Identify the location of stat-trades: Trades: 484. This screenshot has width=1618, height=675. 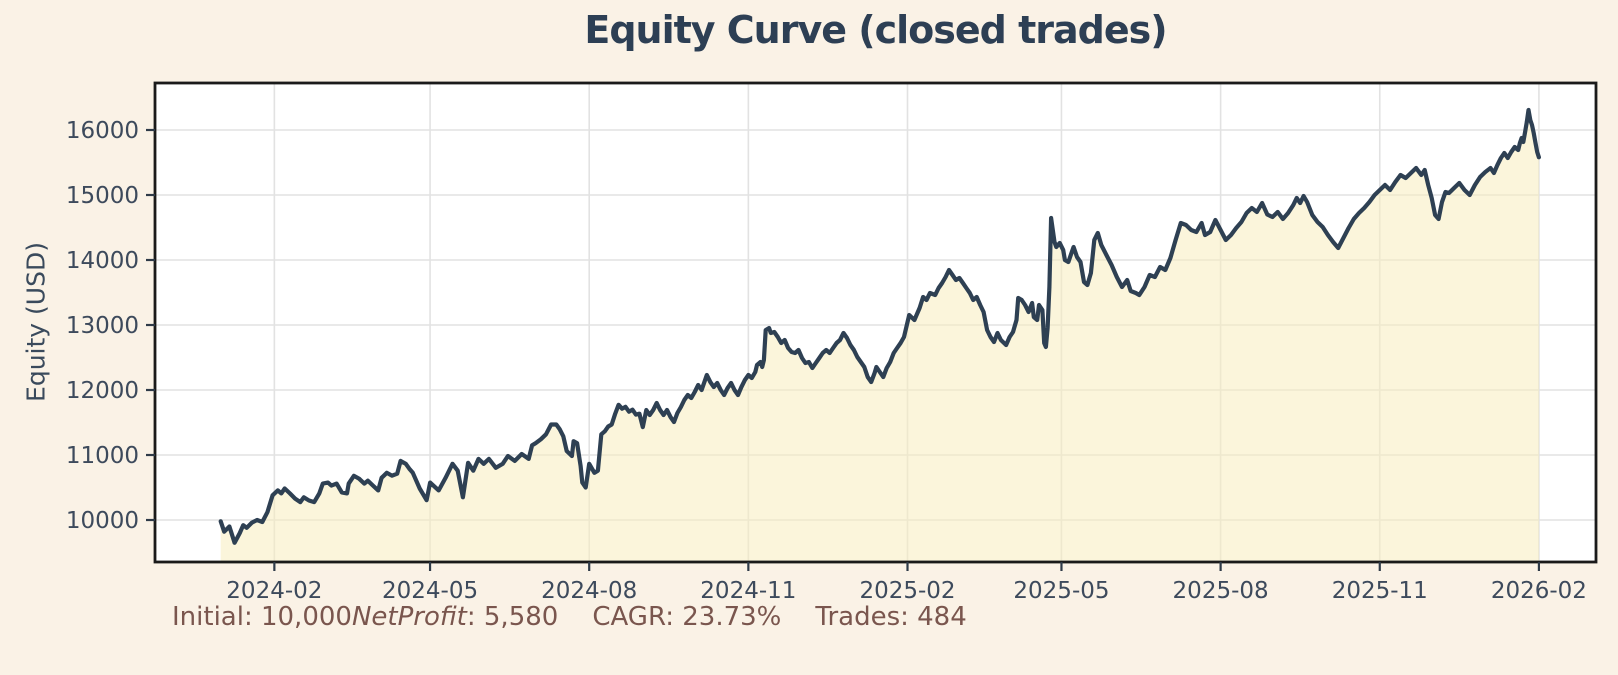
(891, 617).